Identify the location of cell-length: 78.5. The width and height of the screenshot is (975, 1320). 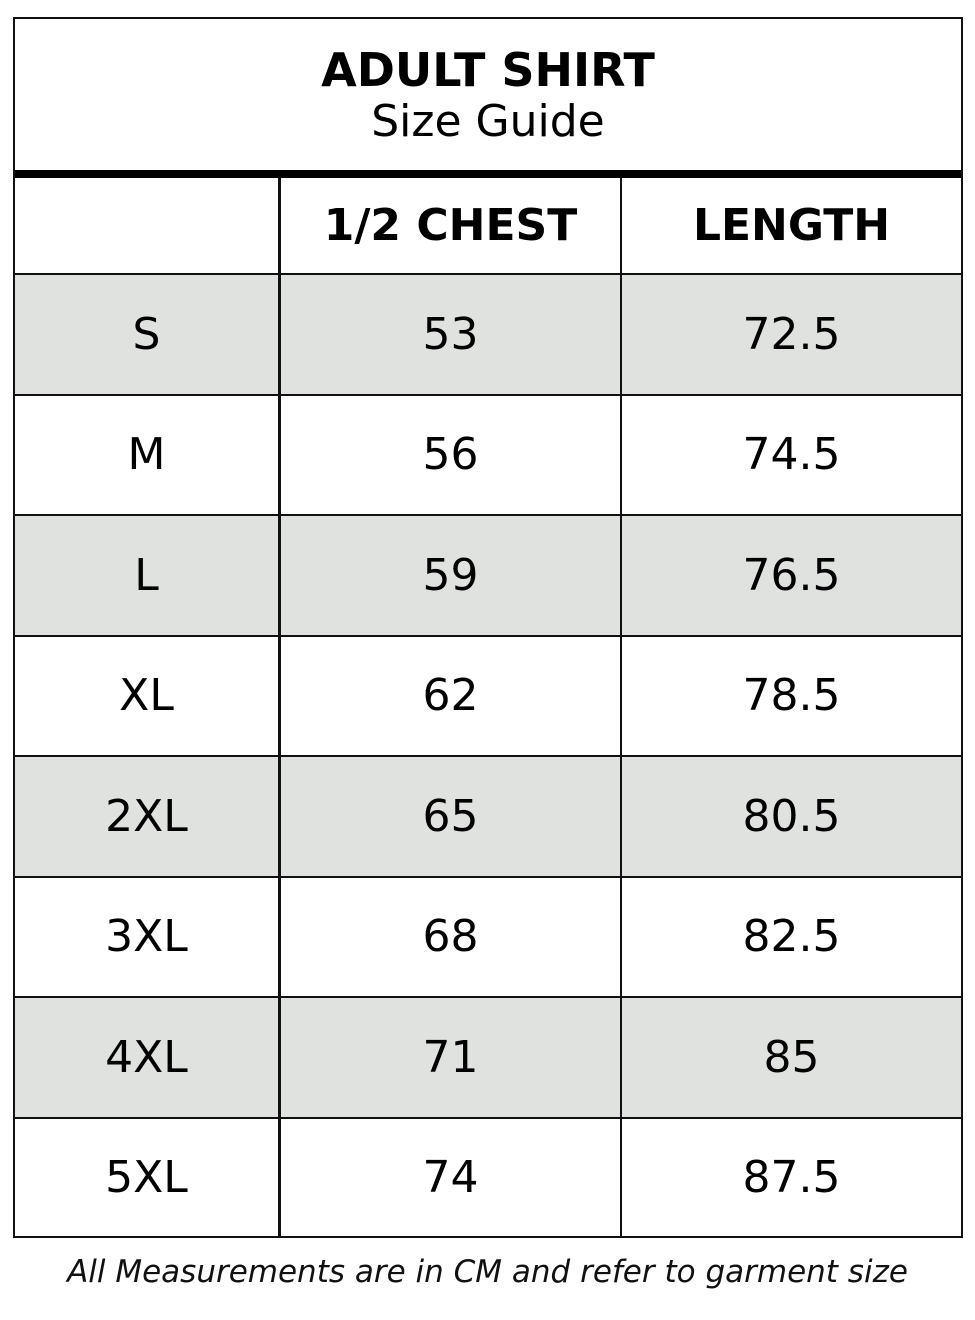
(791, 696).